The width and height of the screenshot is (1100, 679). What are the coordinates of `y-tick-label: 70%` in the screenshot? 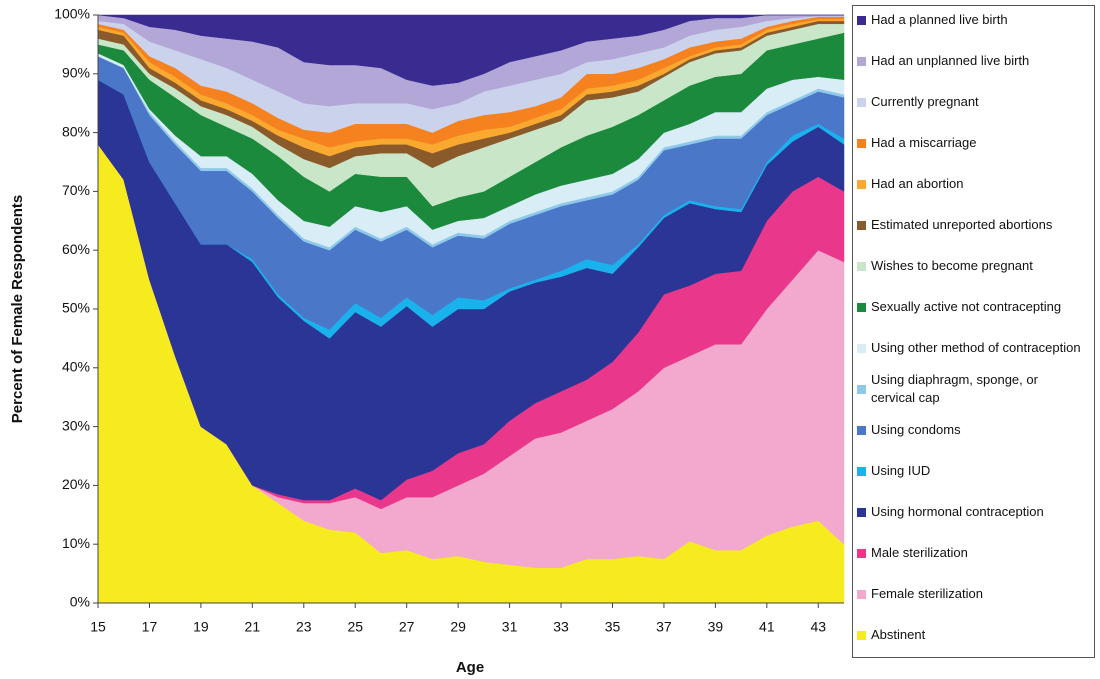 It's located at (76, 190).